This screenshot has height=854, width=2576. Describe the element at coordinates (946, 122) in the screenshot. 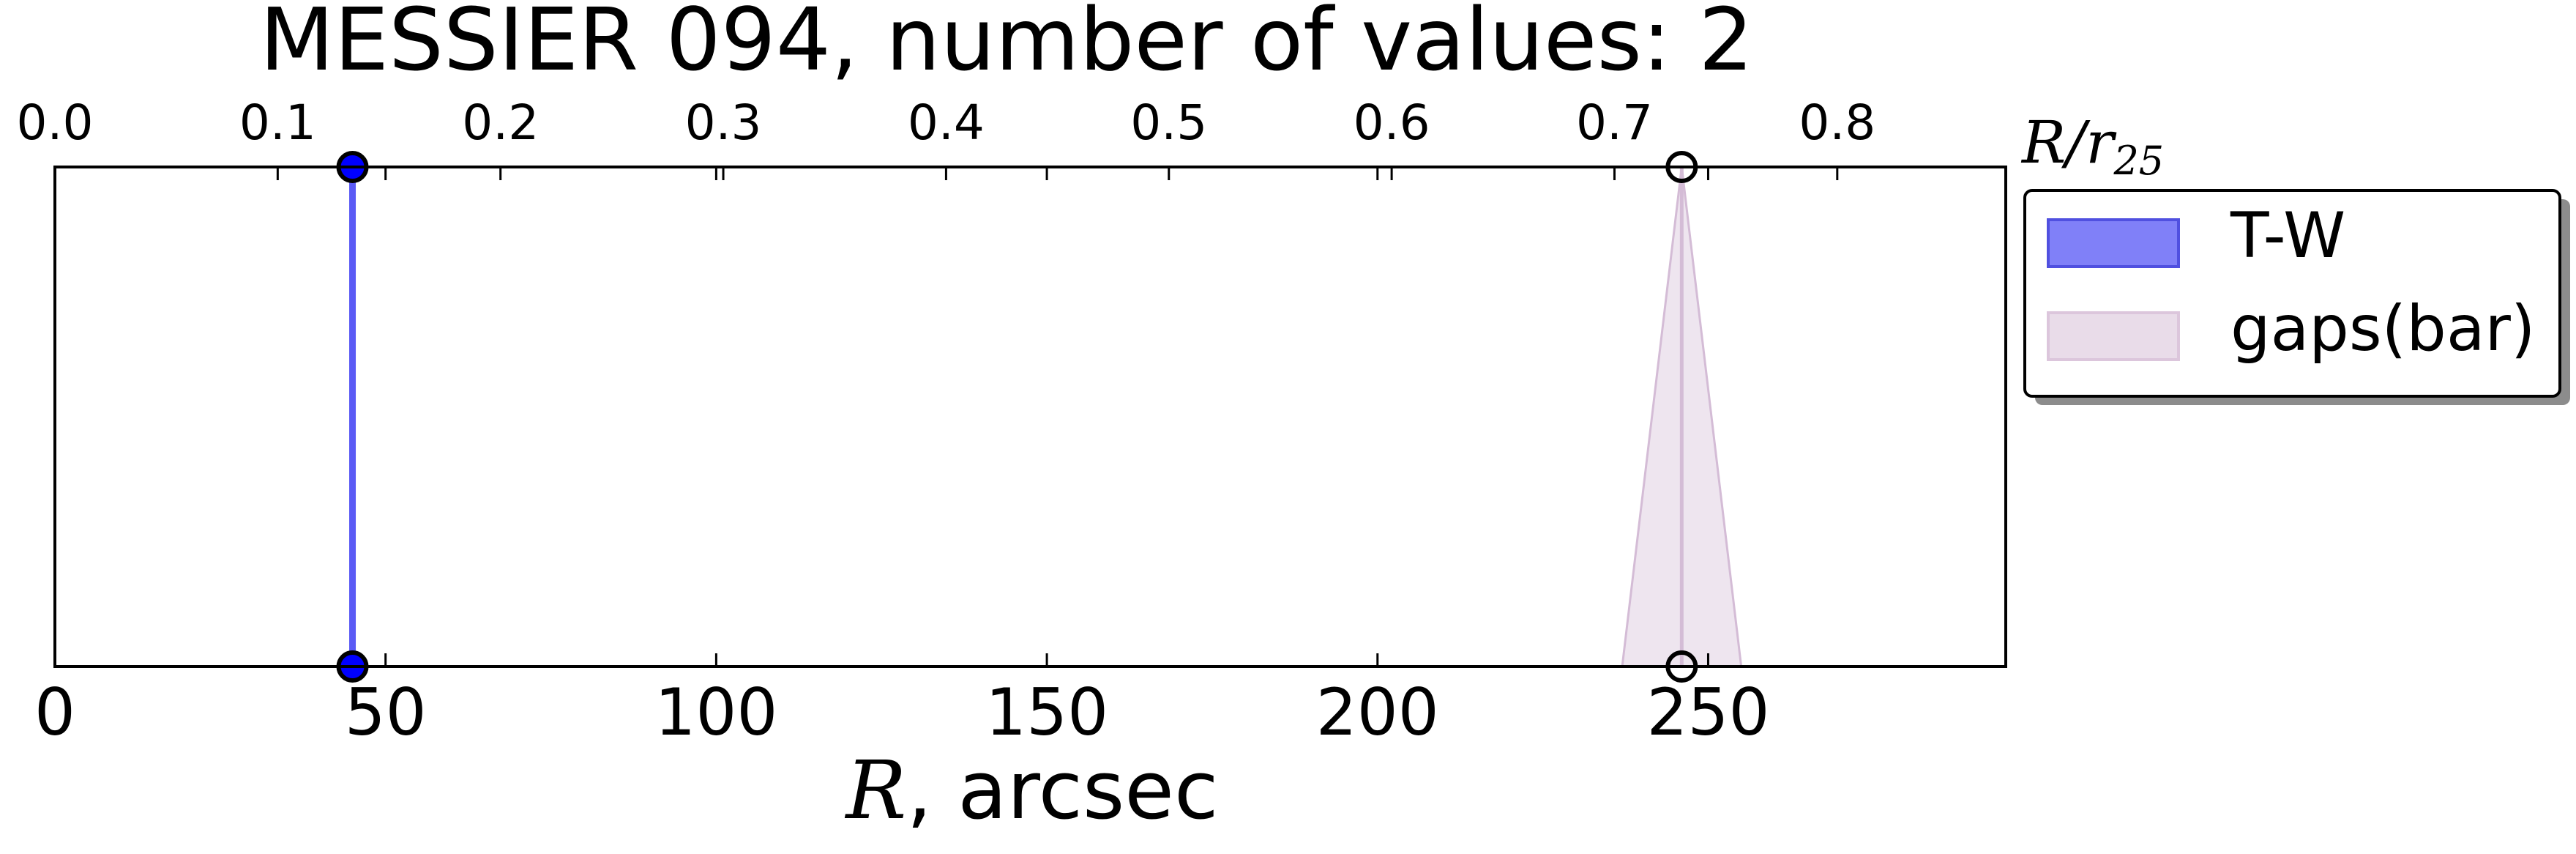

I see `top-tick-label: 0.4` at that location.